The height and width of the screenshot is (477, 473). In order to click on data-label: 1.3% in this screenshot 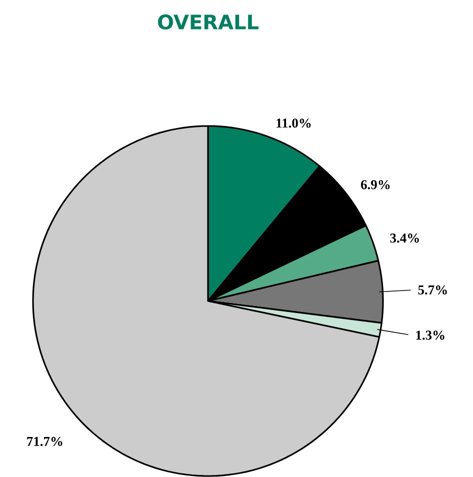, I will do `click(430, 335)`.